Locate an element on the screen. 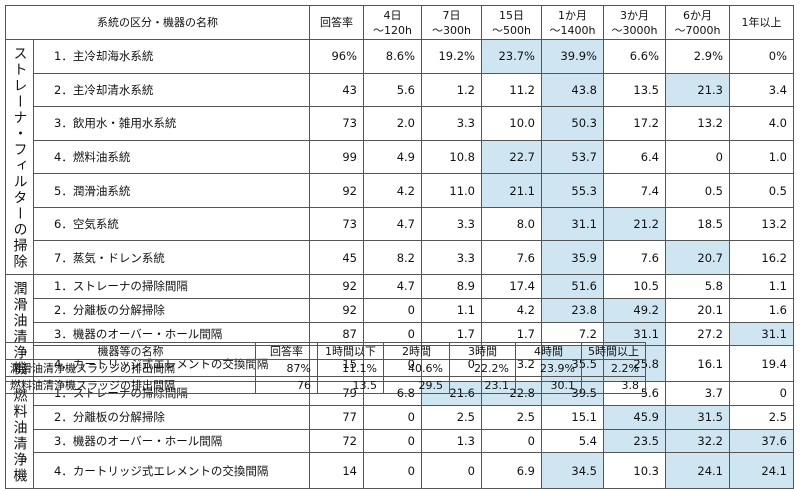 Image resolution: width=800 pixels, height=489 pixels. value-cell: 6.9 is located at coordinates (511, 470).